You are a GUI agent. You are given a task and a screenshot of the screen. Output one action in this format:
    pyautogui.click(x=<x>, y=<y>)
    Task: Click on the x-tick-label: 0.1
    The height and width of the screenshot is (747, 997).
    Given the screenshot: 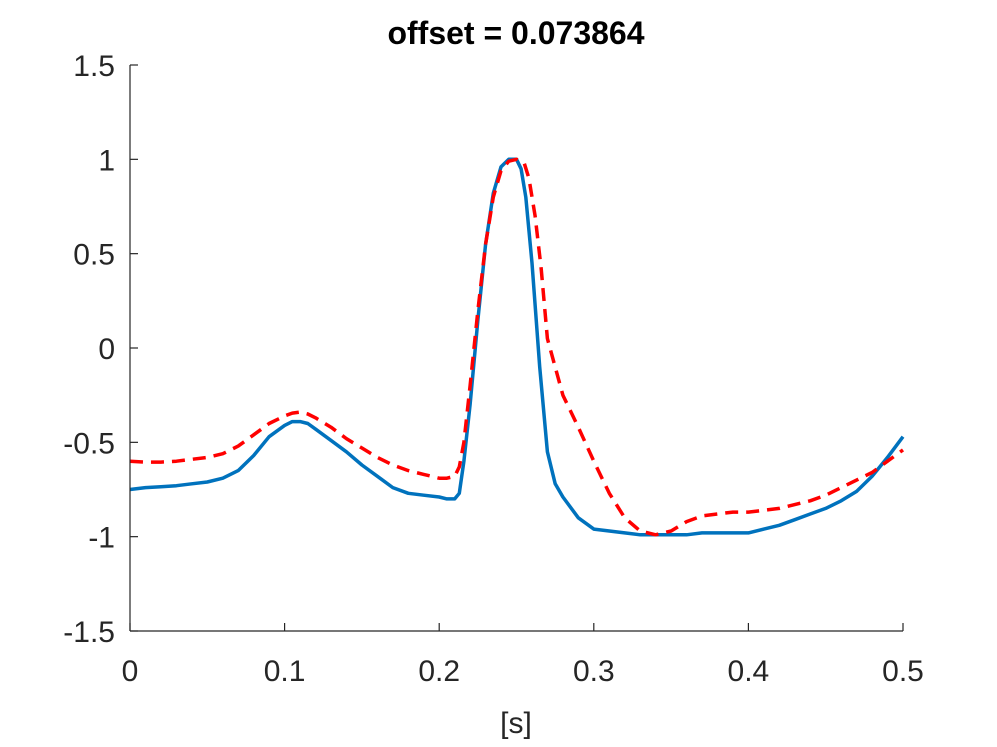 What is the action you would take?
    pyautogui.click(x=285, y=671)
    